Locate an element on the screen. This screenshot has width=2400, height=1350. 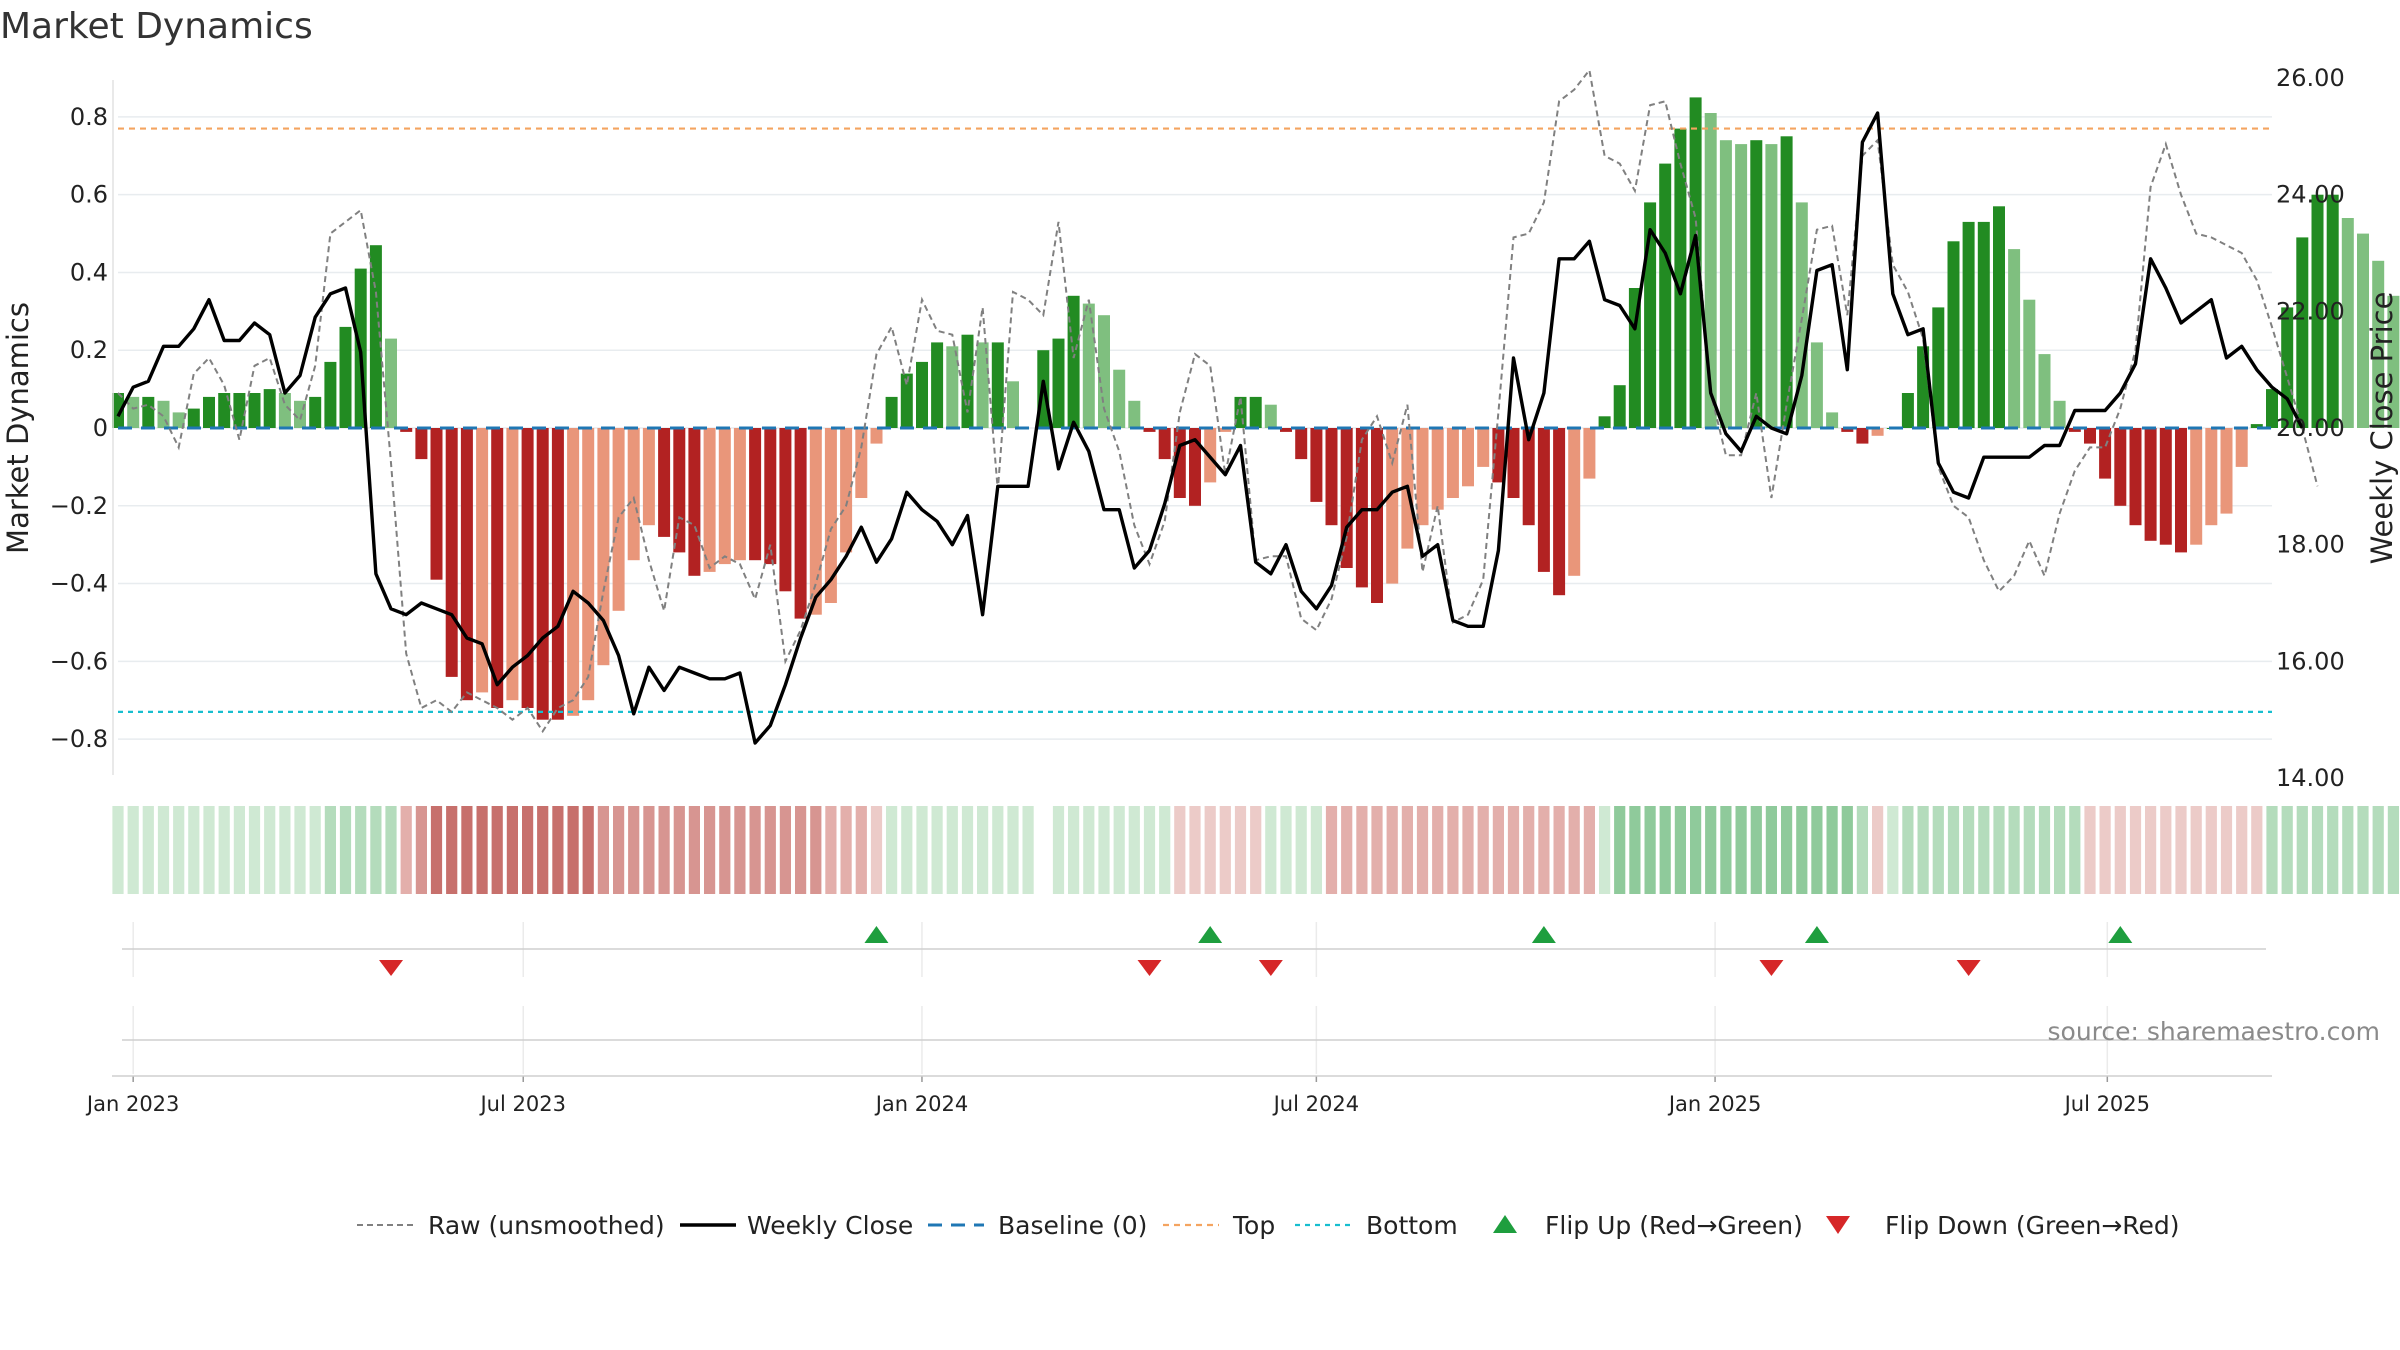
legend-flip-up-swatch is located at coordinates (1505, 1224).